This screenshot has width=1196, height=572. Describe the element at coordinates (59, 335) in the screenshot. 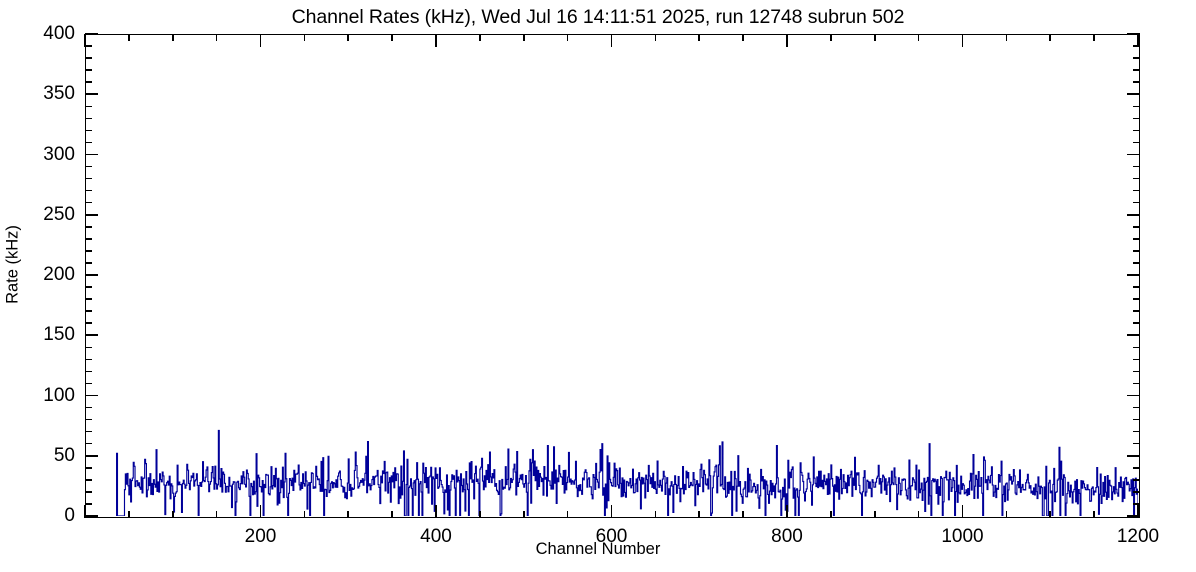

I see `y-tick-label: 150` at that location.